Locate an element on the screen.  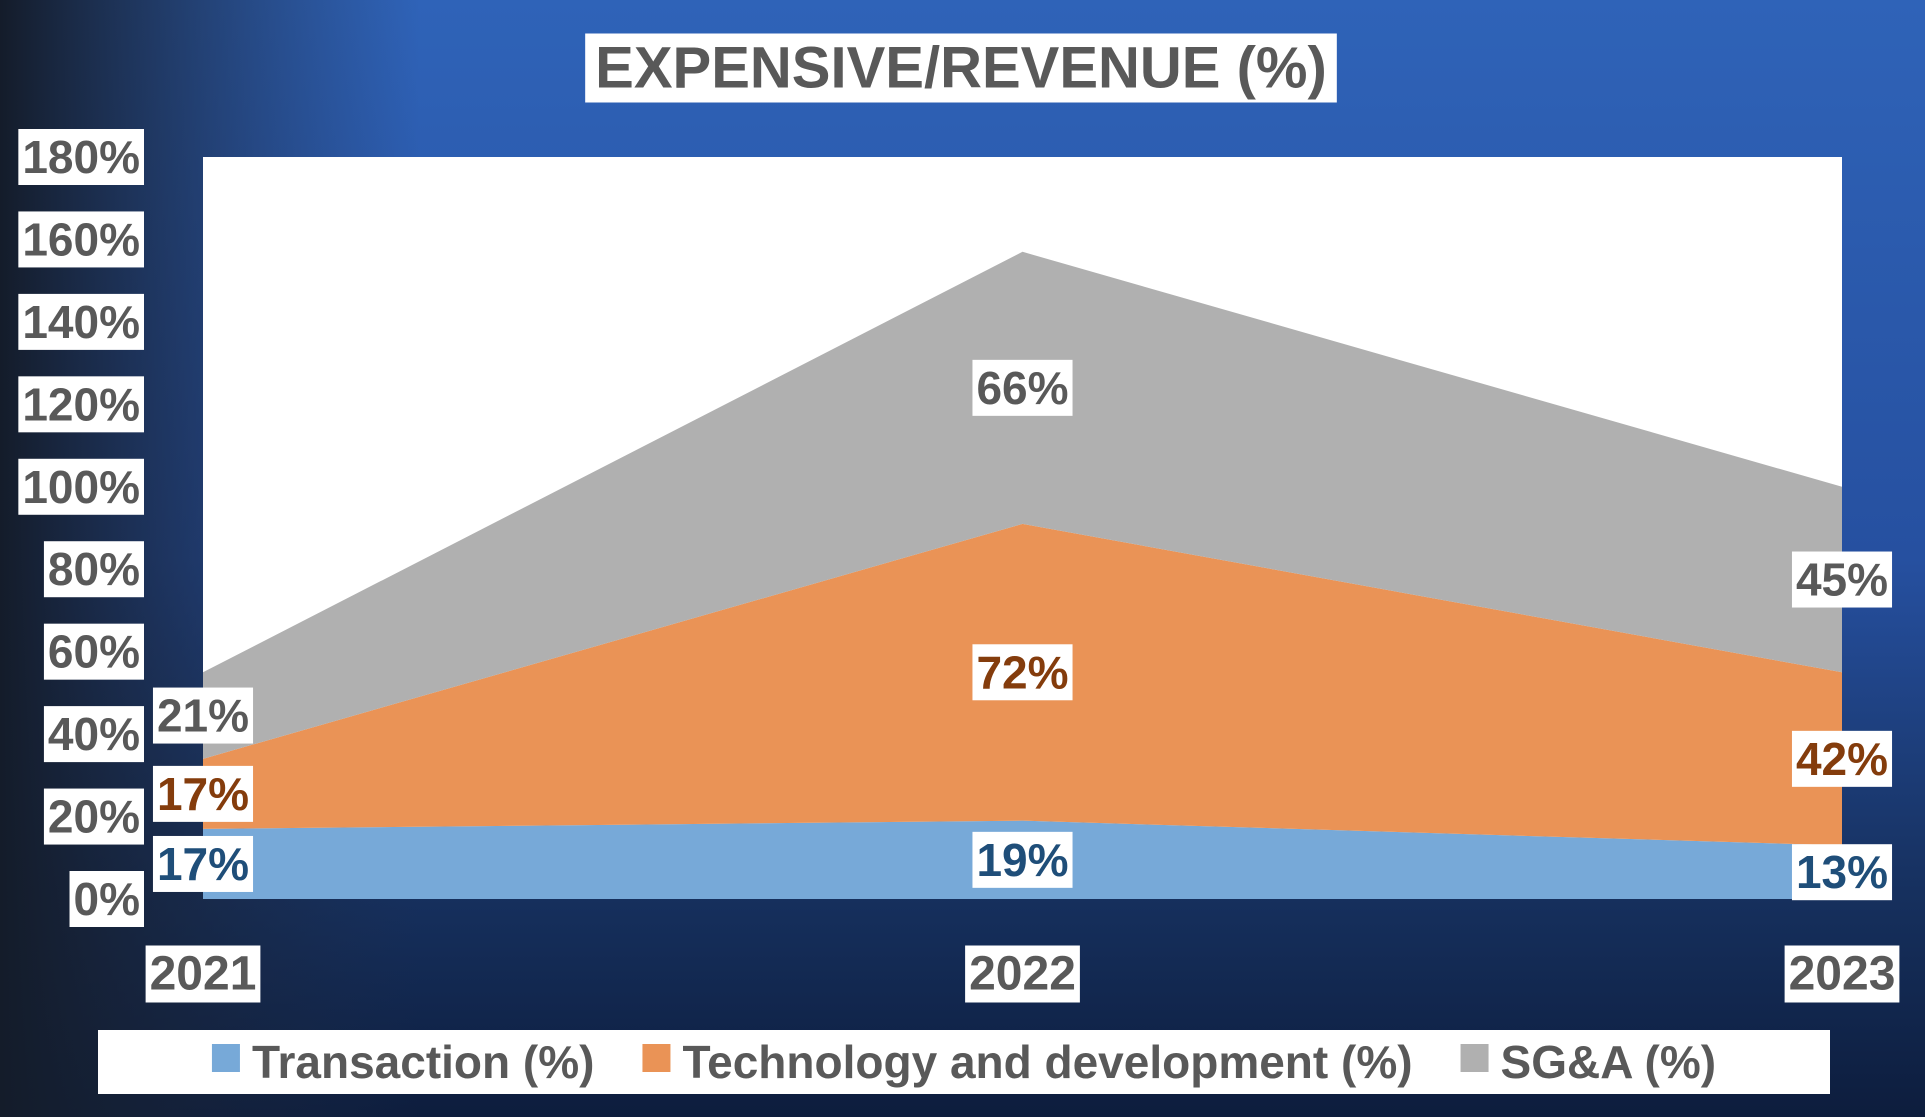
y-tick-label: 140% is located at coordinates (81, 322).